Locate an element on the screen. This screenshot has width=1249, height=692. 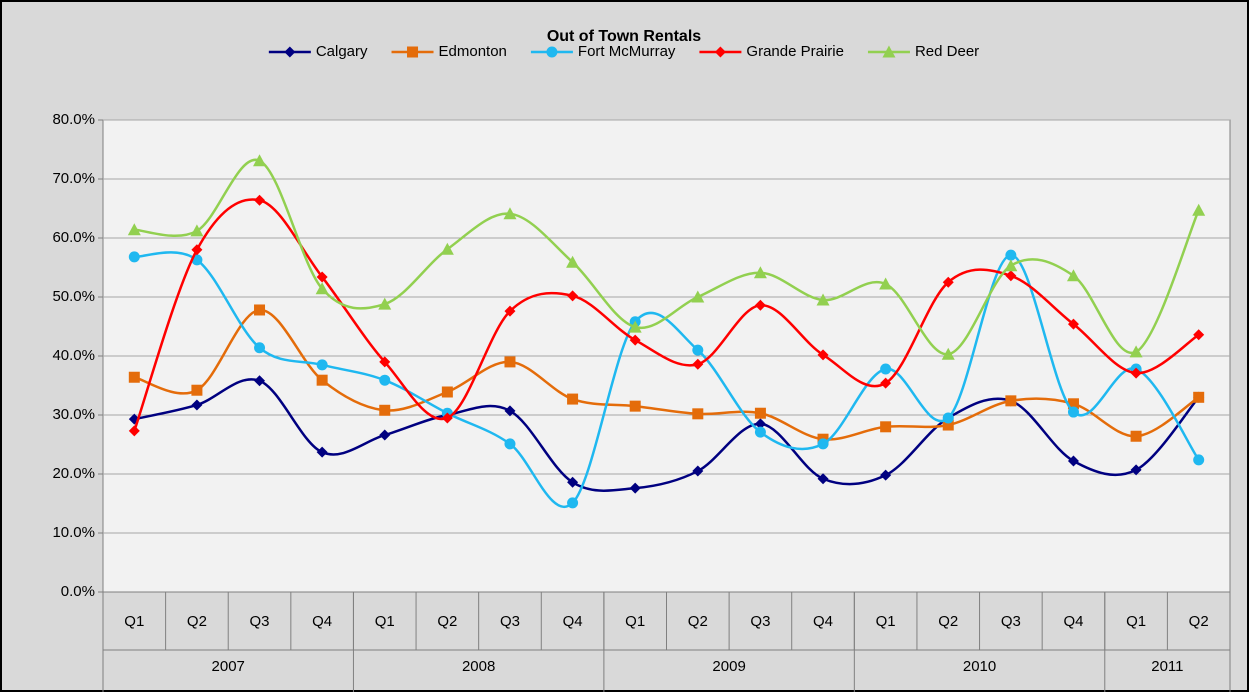
legend-label: Grande Prairie is located at coordinates (795, 51).